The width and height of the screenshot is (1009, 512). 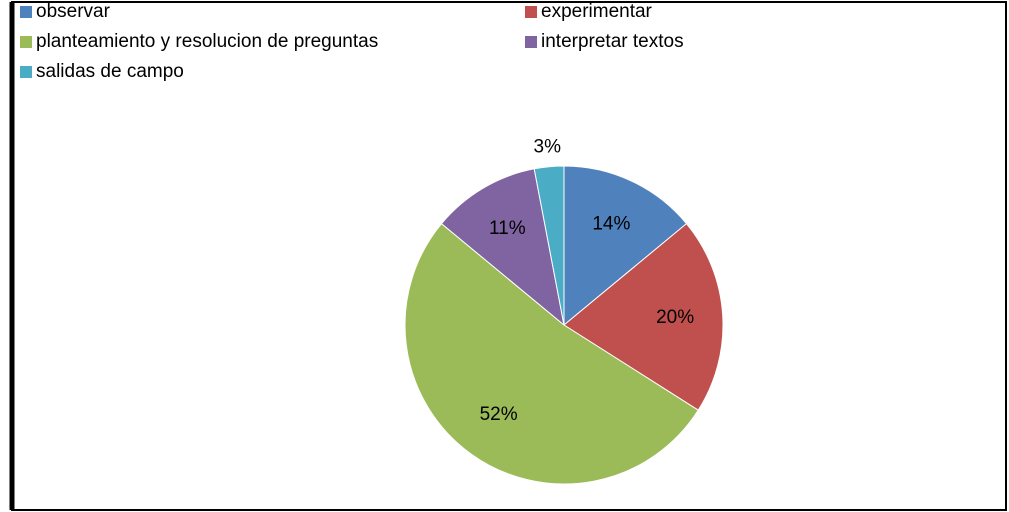 What do you see at coordinates (73, 11) in the screenshot?
I see `legend-label: observar` at bounding box center [73, 11].